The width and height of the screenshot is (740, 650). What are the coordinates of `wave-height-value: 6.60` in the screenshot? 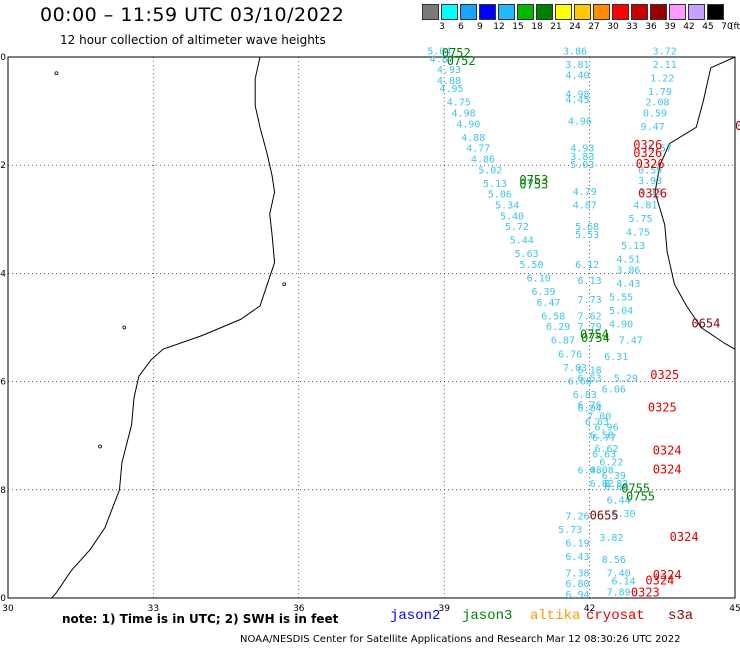 It's located at (616, 487).